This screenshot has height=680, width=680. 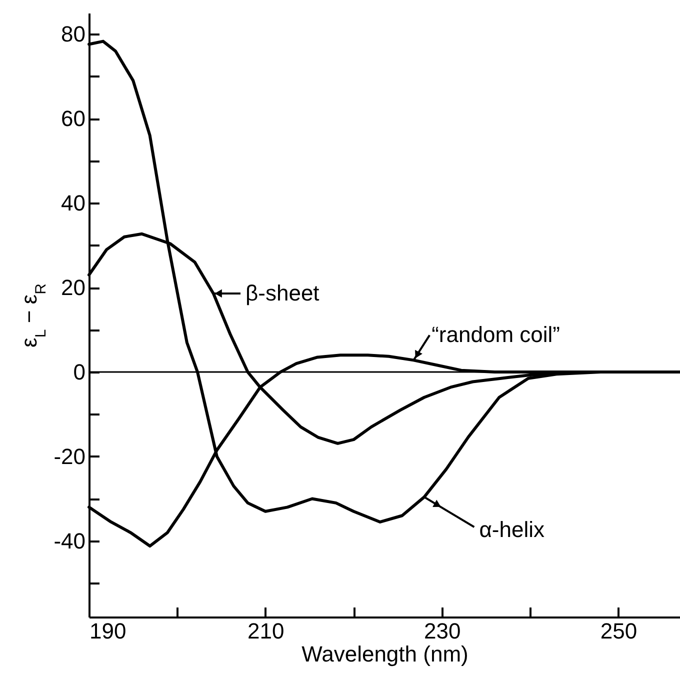 I want to click on y-tick-label: 40, so click(x=73, y=203).